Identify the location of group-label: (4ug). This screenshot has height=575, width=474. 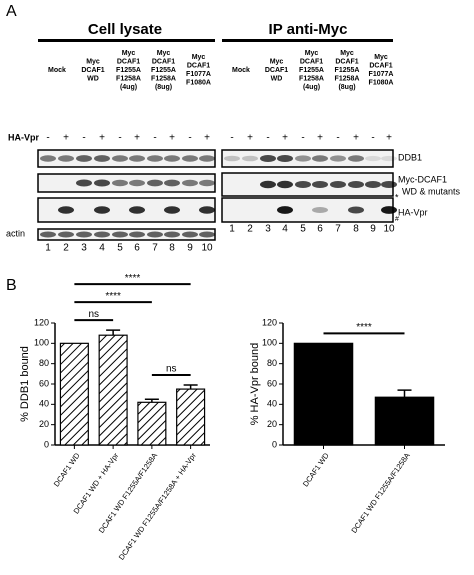
(311, 87).